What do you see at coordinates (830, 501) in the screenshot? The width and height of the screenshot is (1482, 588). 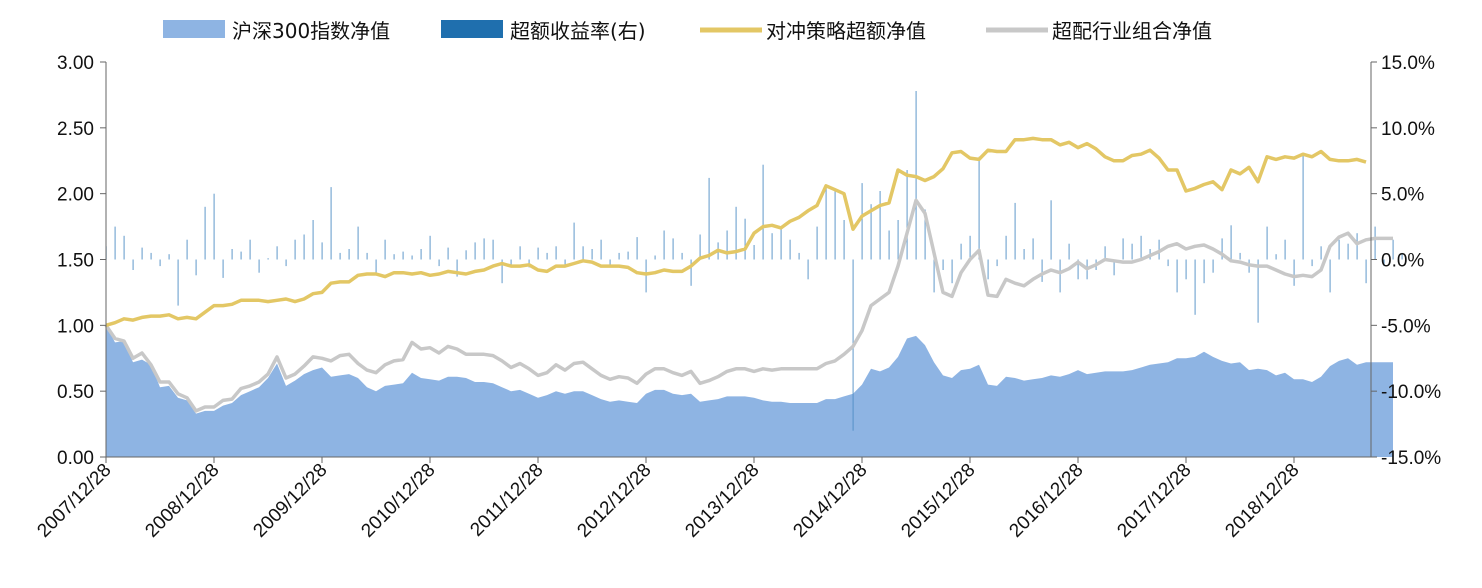 I see `x-tick-label: 2014/12/28` at bounding box center [830, 501].